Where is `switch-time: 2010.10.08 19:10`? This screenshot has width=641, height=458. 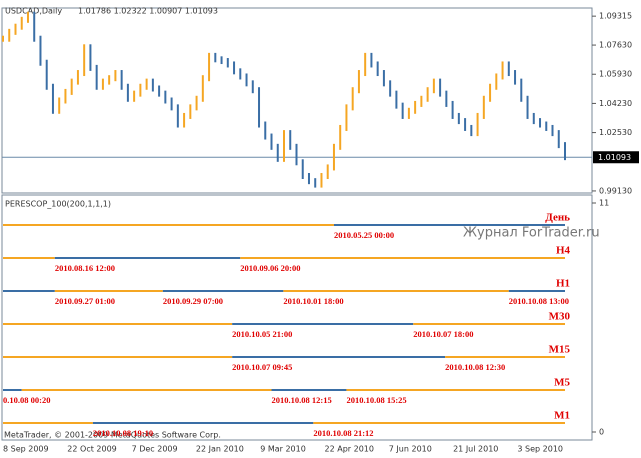
switch-time: 2010.10.08 19:10 is located at coordinates (123, 433).